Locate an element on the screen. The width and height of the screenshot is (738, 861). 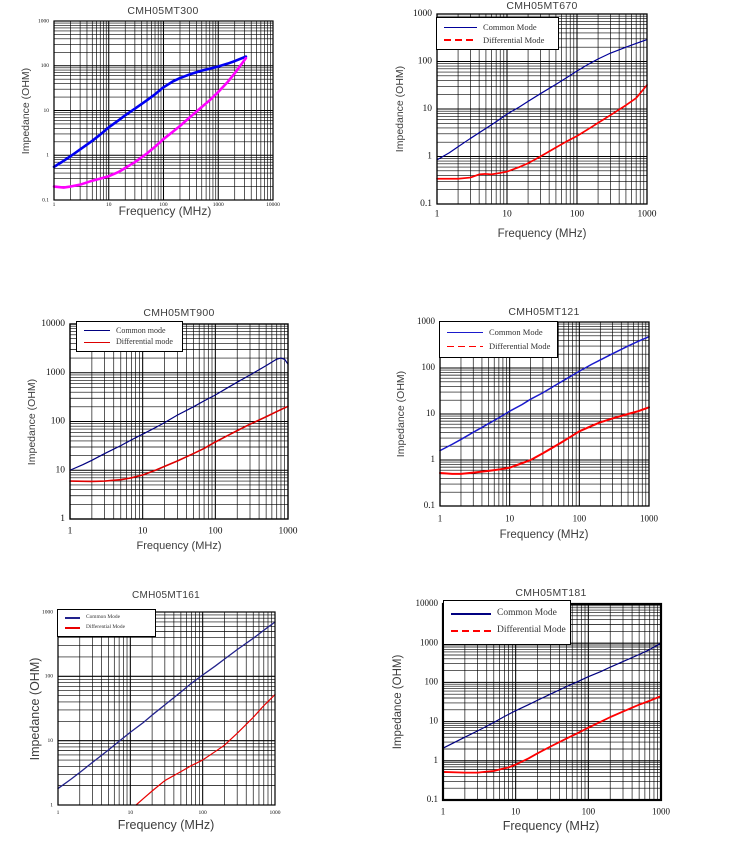
legend-box: Common mode Differential mode is located at coordinates (129, 336).